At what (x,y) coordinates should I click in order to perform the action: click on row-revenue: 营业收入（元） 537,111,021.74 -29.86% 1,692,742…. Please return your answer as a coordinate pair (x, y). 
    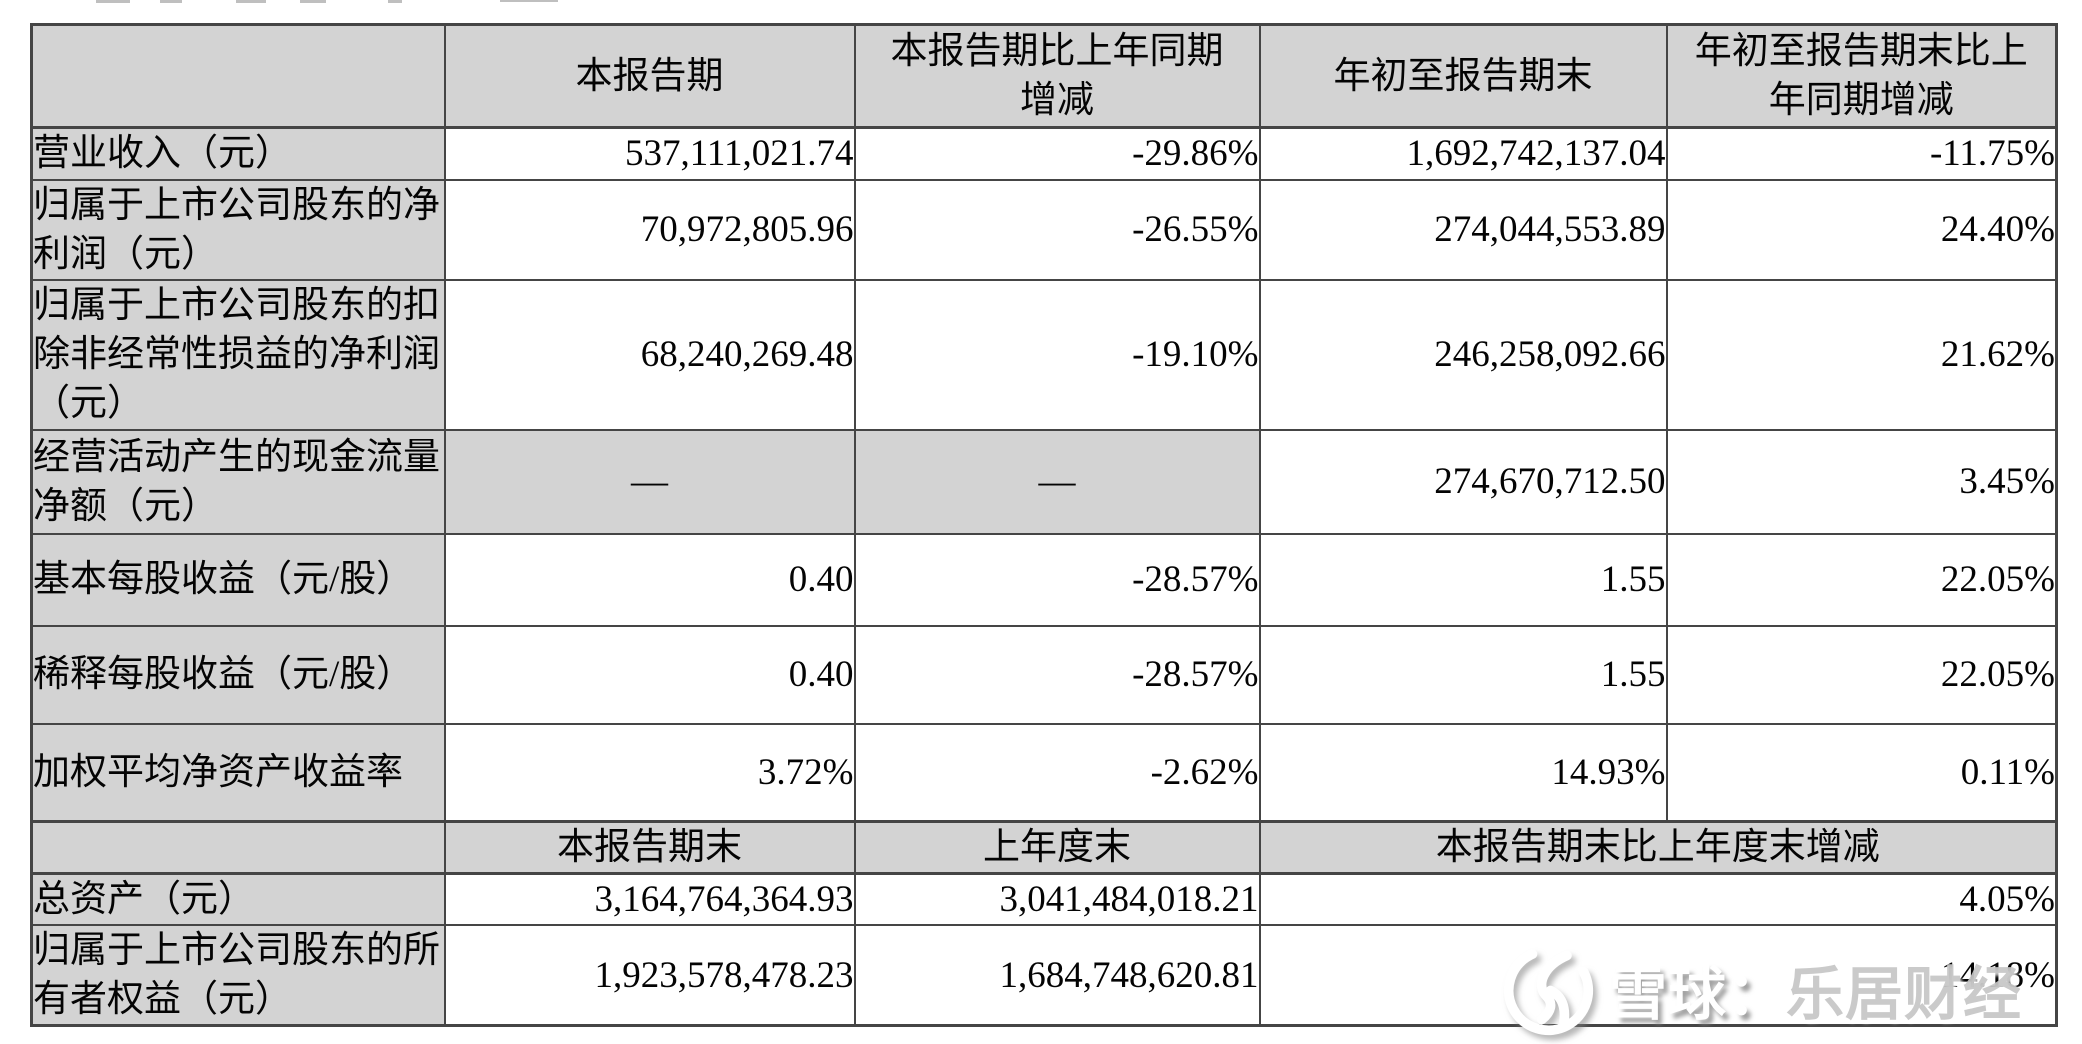
    Looking at the image, I should click on (1044, 153).